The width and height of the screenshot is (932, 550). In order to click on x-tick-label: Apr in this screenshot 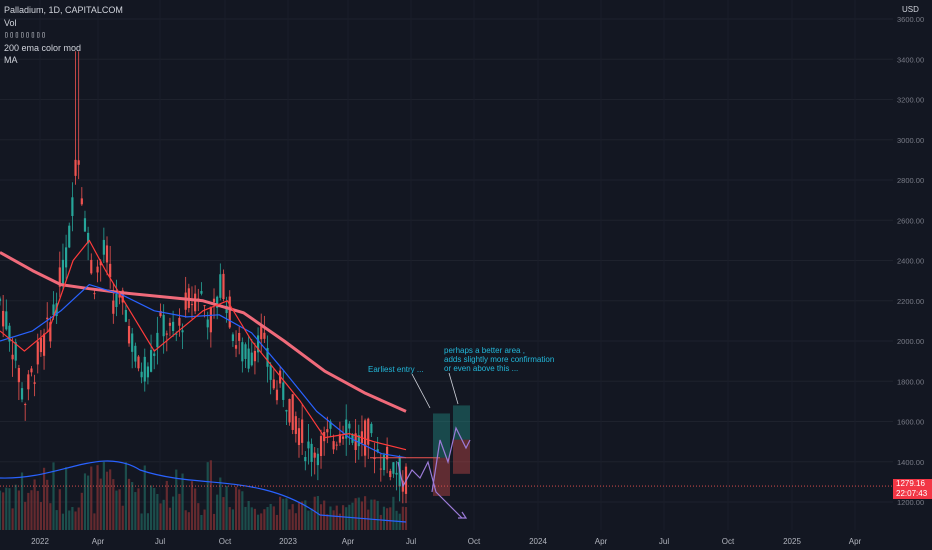, I will do `click(855, 541)`.